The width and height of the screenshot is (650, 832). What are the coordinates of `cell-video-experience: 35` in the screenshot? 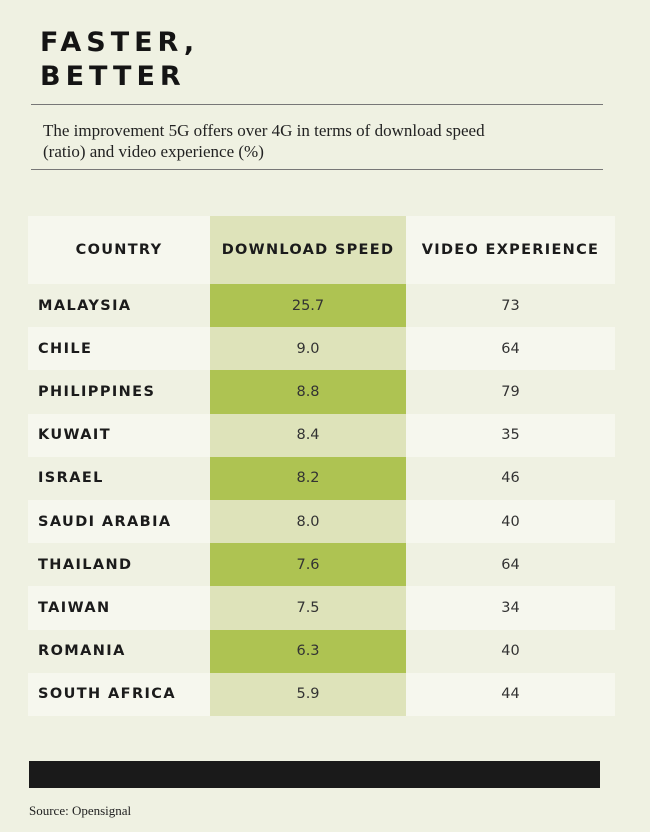 It's located at (510, 435).